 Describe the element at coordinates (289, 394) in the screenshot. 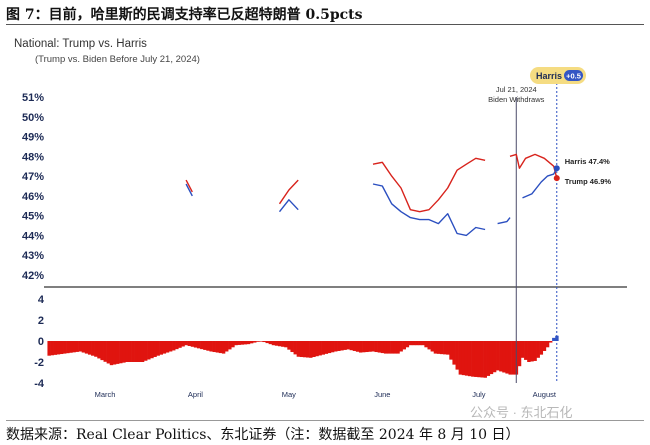

I see `x-tick-label: May` at that location.